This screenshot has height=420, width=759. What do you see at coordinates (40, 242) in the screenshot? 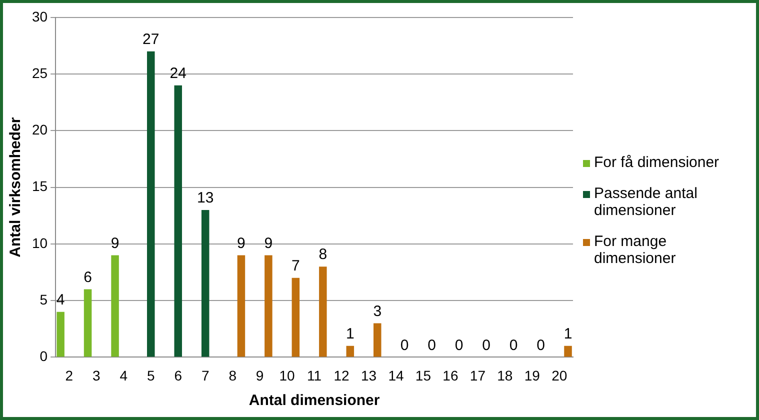
I see `y-tick-label: 10` at bounding box center [40, 242].